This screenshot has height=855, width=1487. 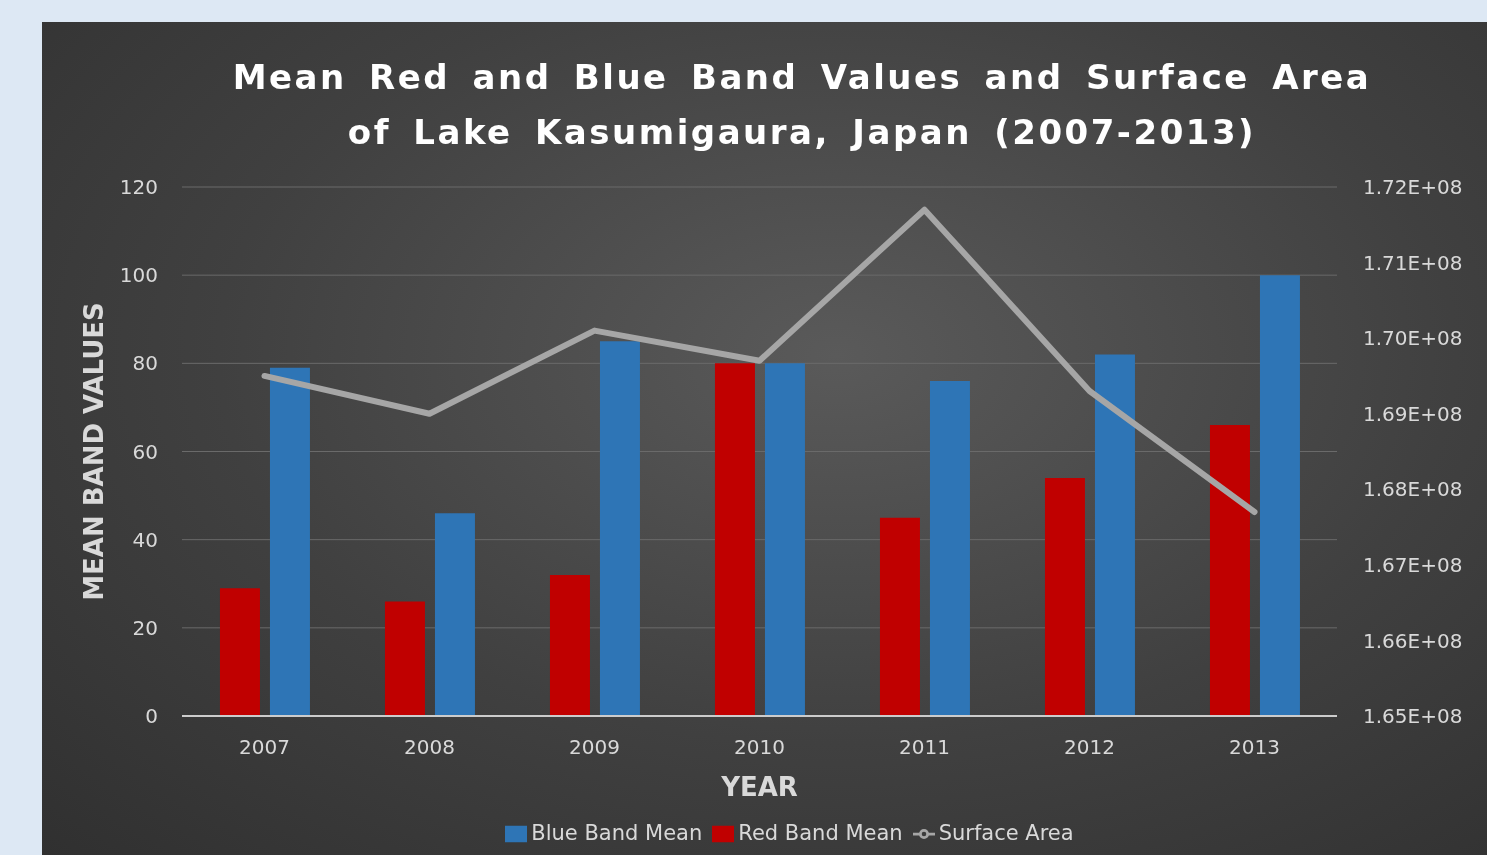 What do you see at coordinates (1413, 489) in the screenshot?
I see `y2-tick-label: 1.68E+08` at bounding box center [1413, 489].